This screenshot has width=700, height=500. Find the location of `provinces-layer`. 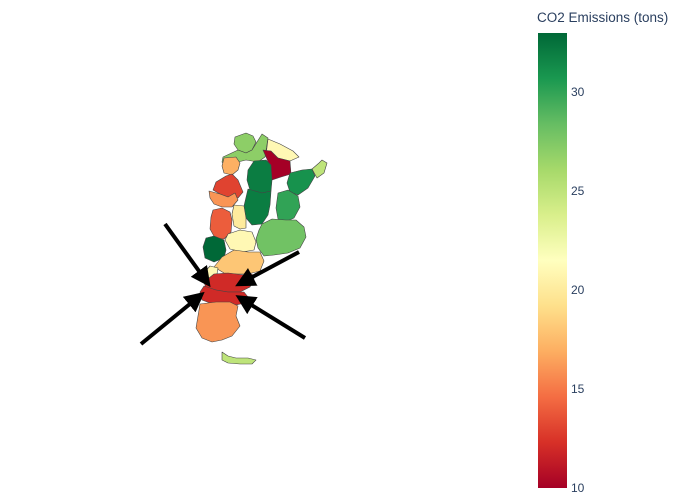

provinces-layer is located at coordinates (261, 248).